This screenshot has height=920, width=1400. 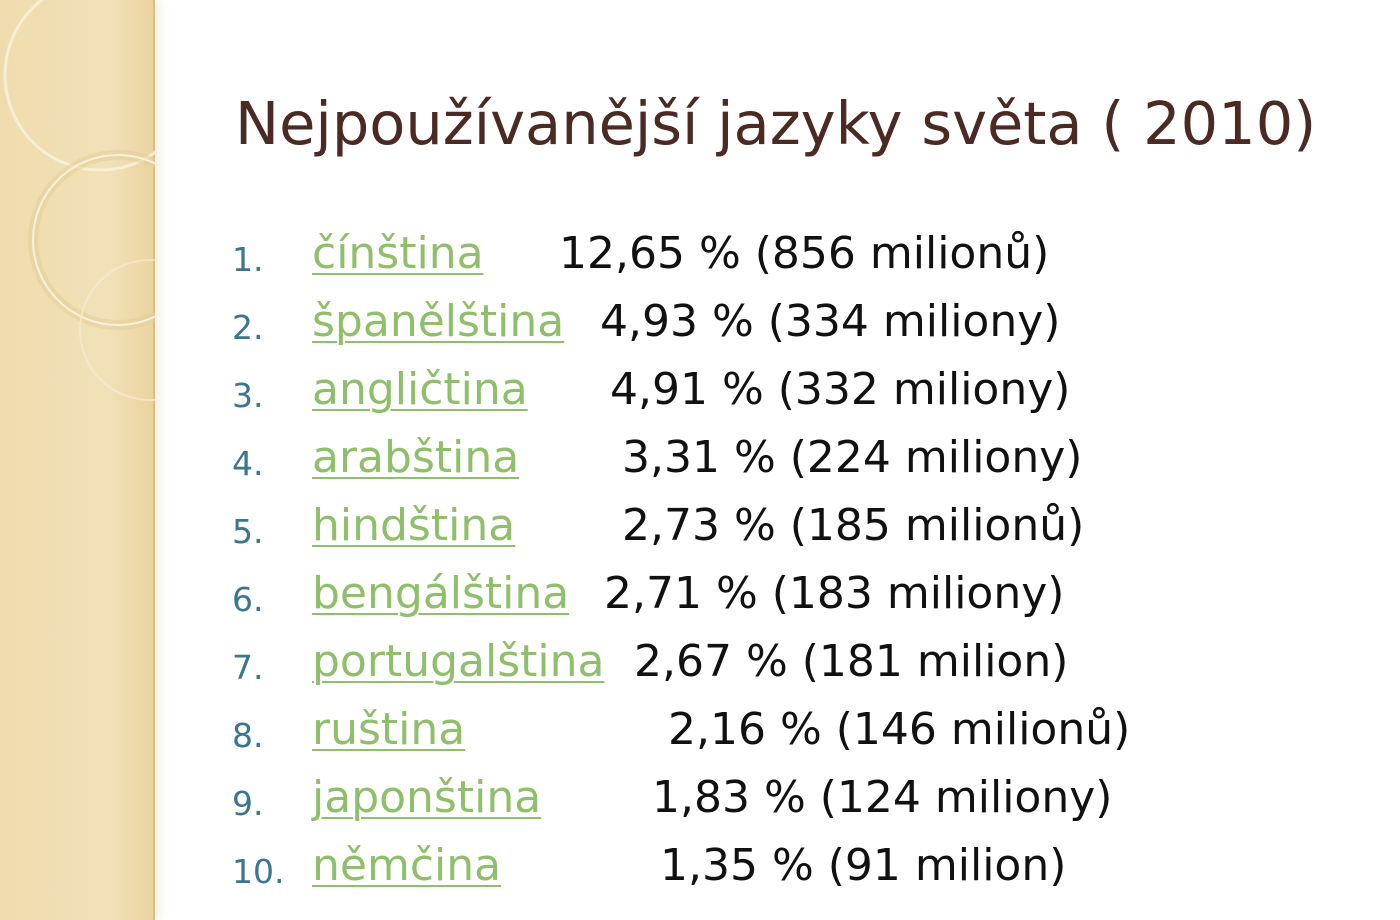 I want to click on language-link: portugalština, so click(x=458, y=661).